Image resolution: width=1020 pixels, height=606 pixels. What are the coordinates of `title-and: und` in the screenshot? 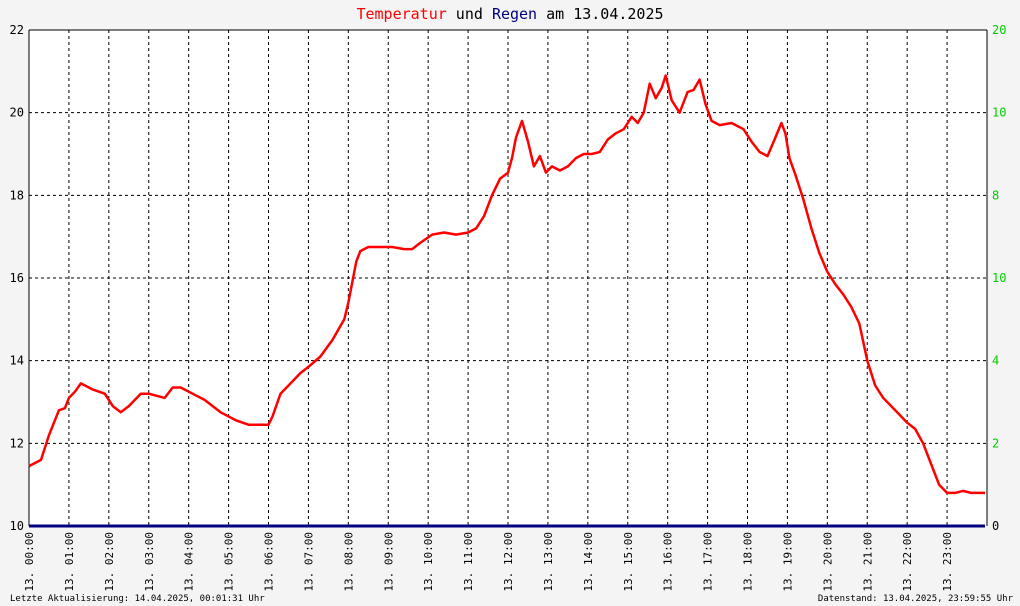 It's located at (469, 14).